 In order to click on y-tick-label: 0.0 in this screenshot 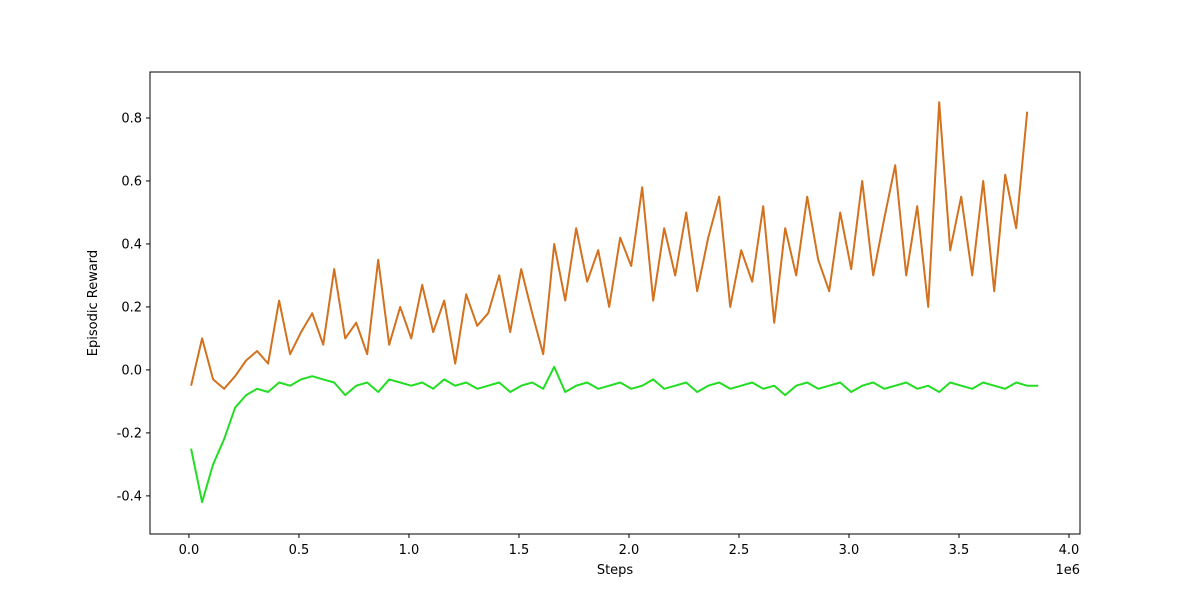, I will do `click(131, 370)`.